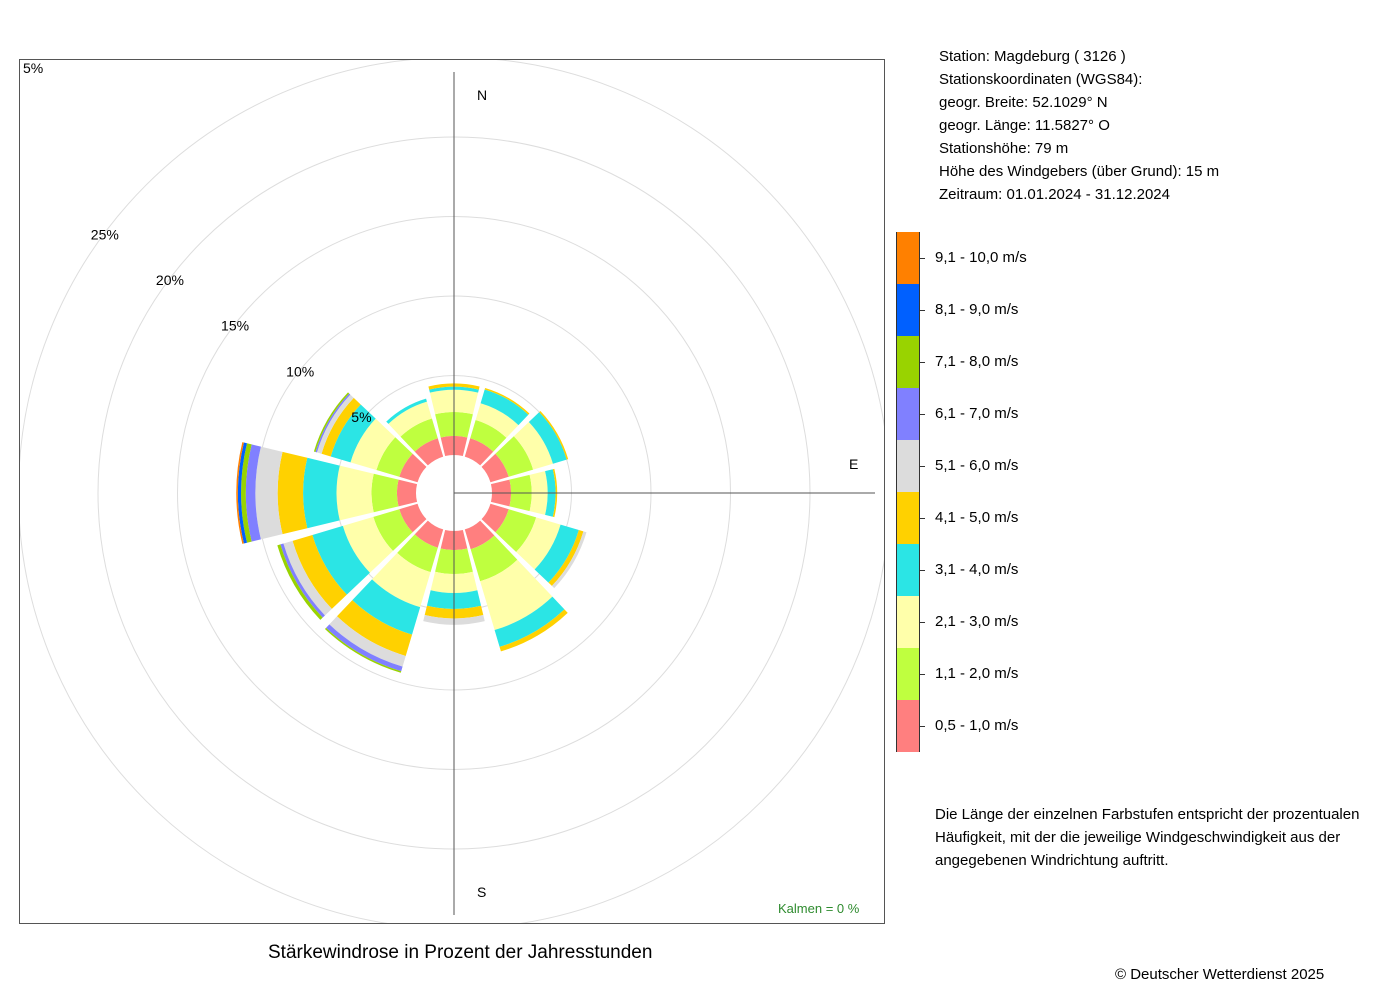  Describe the element at coordinates (981, 257) in the screenshot. I see `legend-label: 9,1 - 10,0 m/s` at that location.